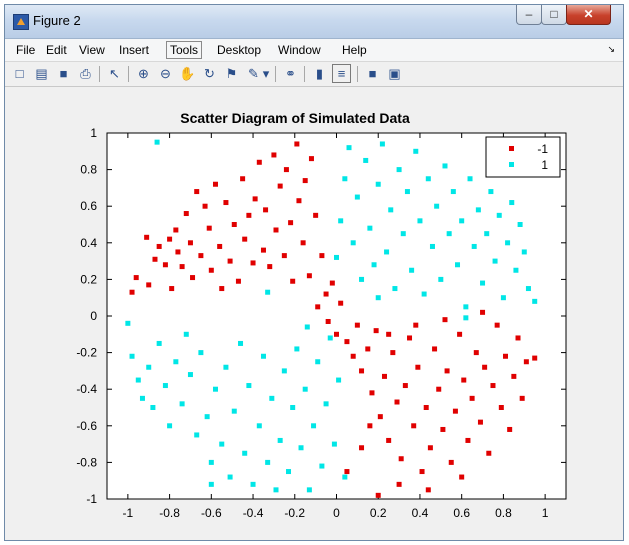 The width and height of the screenshot is (629, 545). What do you see at coordinates (86, 426) in the screenshot?
I see `y-tick-label: -0.6` at bounding box center [86, 426].